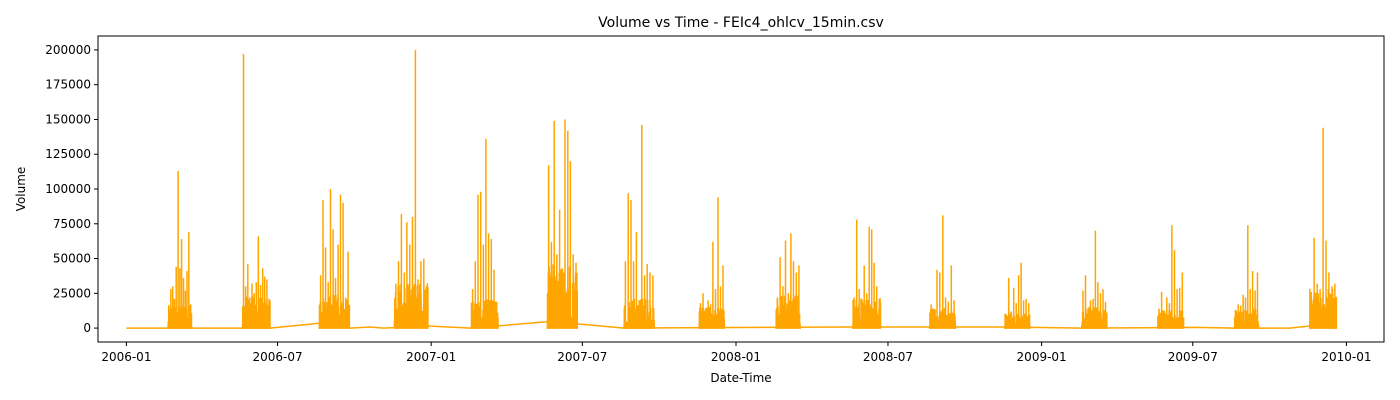 The image size is (1400, 400). What do you see at coordinates (68, 85) in the screenshot?
I see `y-tick-label: 175000` at bounding box center [68, 85].